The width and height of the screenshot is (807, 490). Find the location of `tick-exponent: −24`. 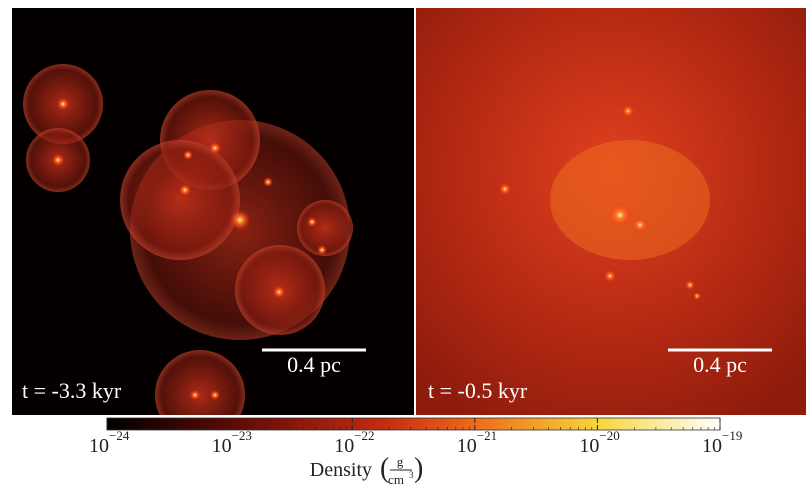

tick-exponent: −24 is located at coordinates (119, 435).